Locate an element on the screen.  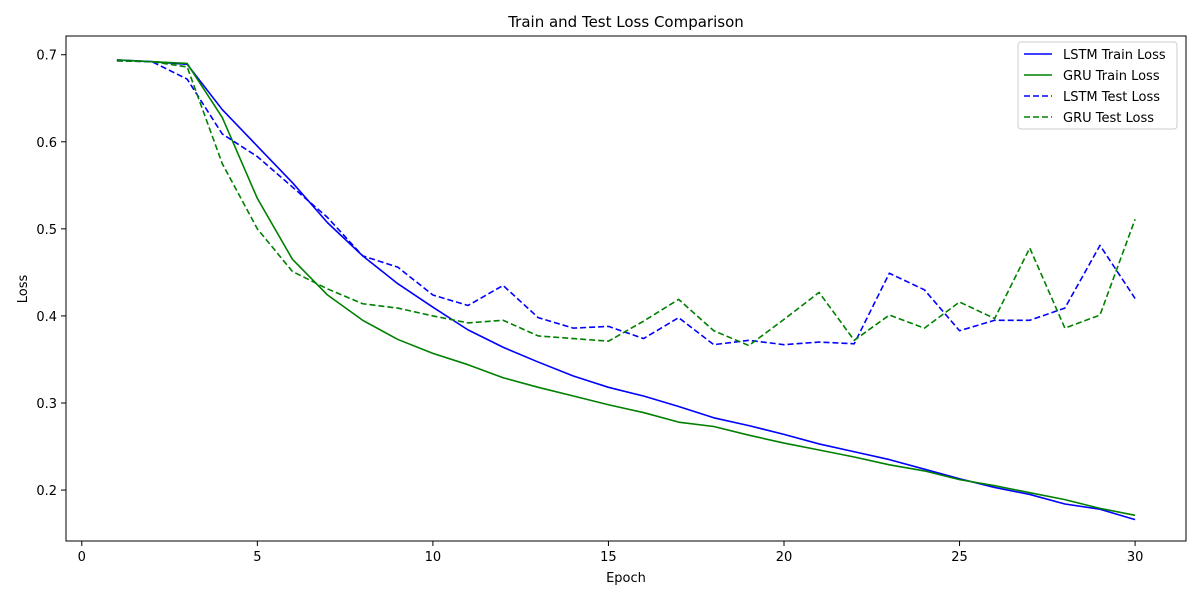
legend-label: GRU Train Loss is located at coordinates (1111, 76).